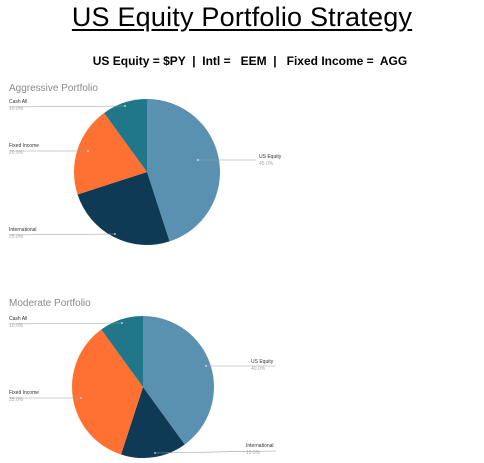 The image size is (484, 463). What do you see at coordinates (242, 17) in the screenshot?
I see `page-title: US Equity Portfolio Strategy` at bounding box center [242, 17].